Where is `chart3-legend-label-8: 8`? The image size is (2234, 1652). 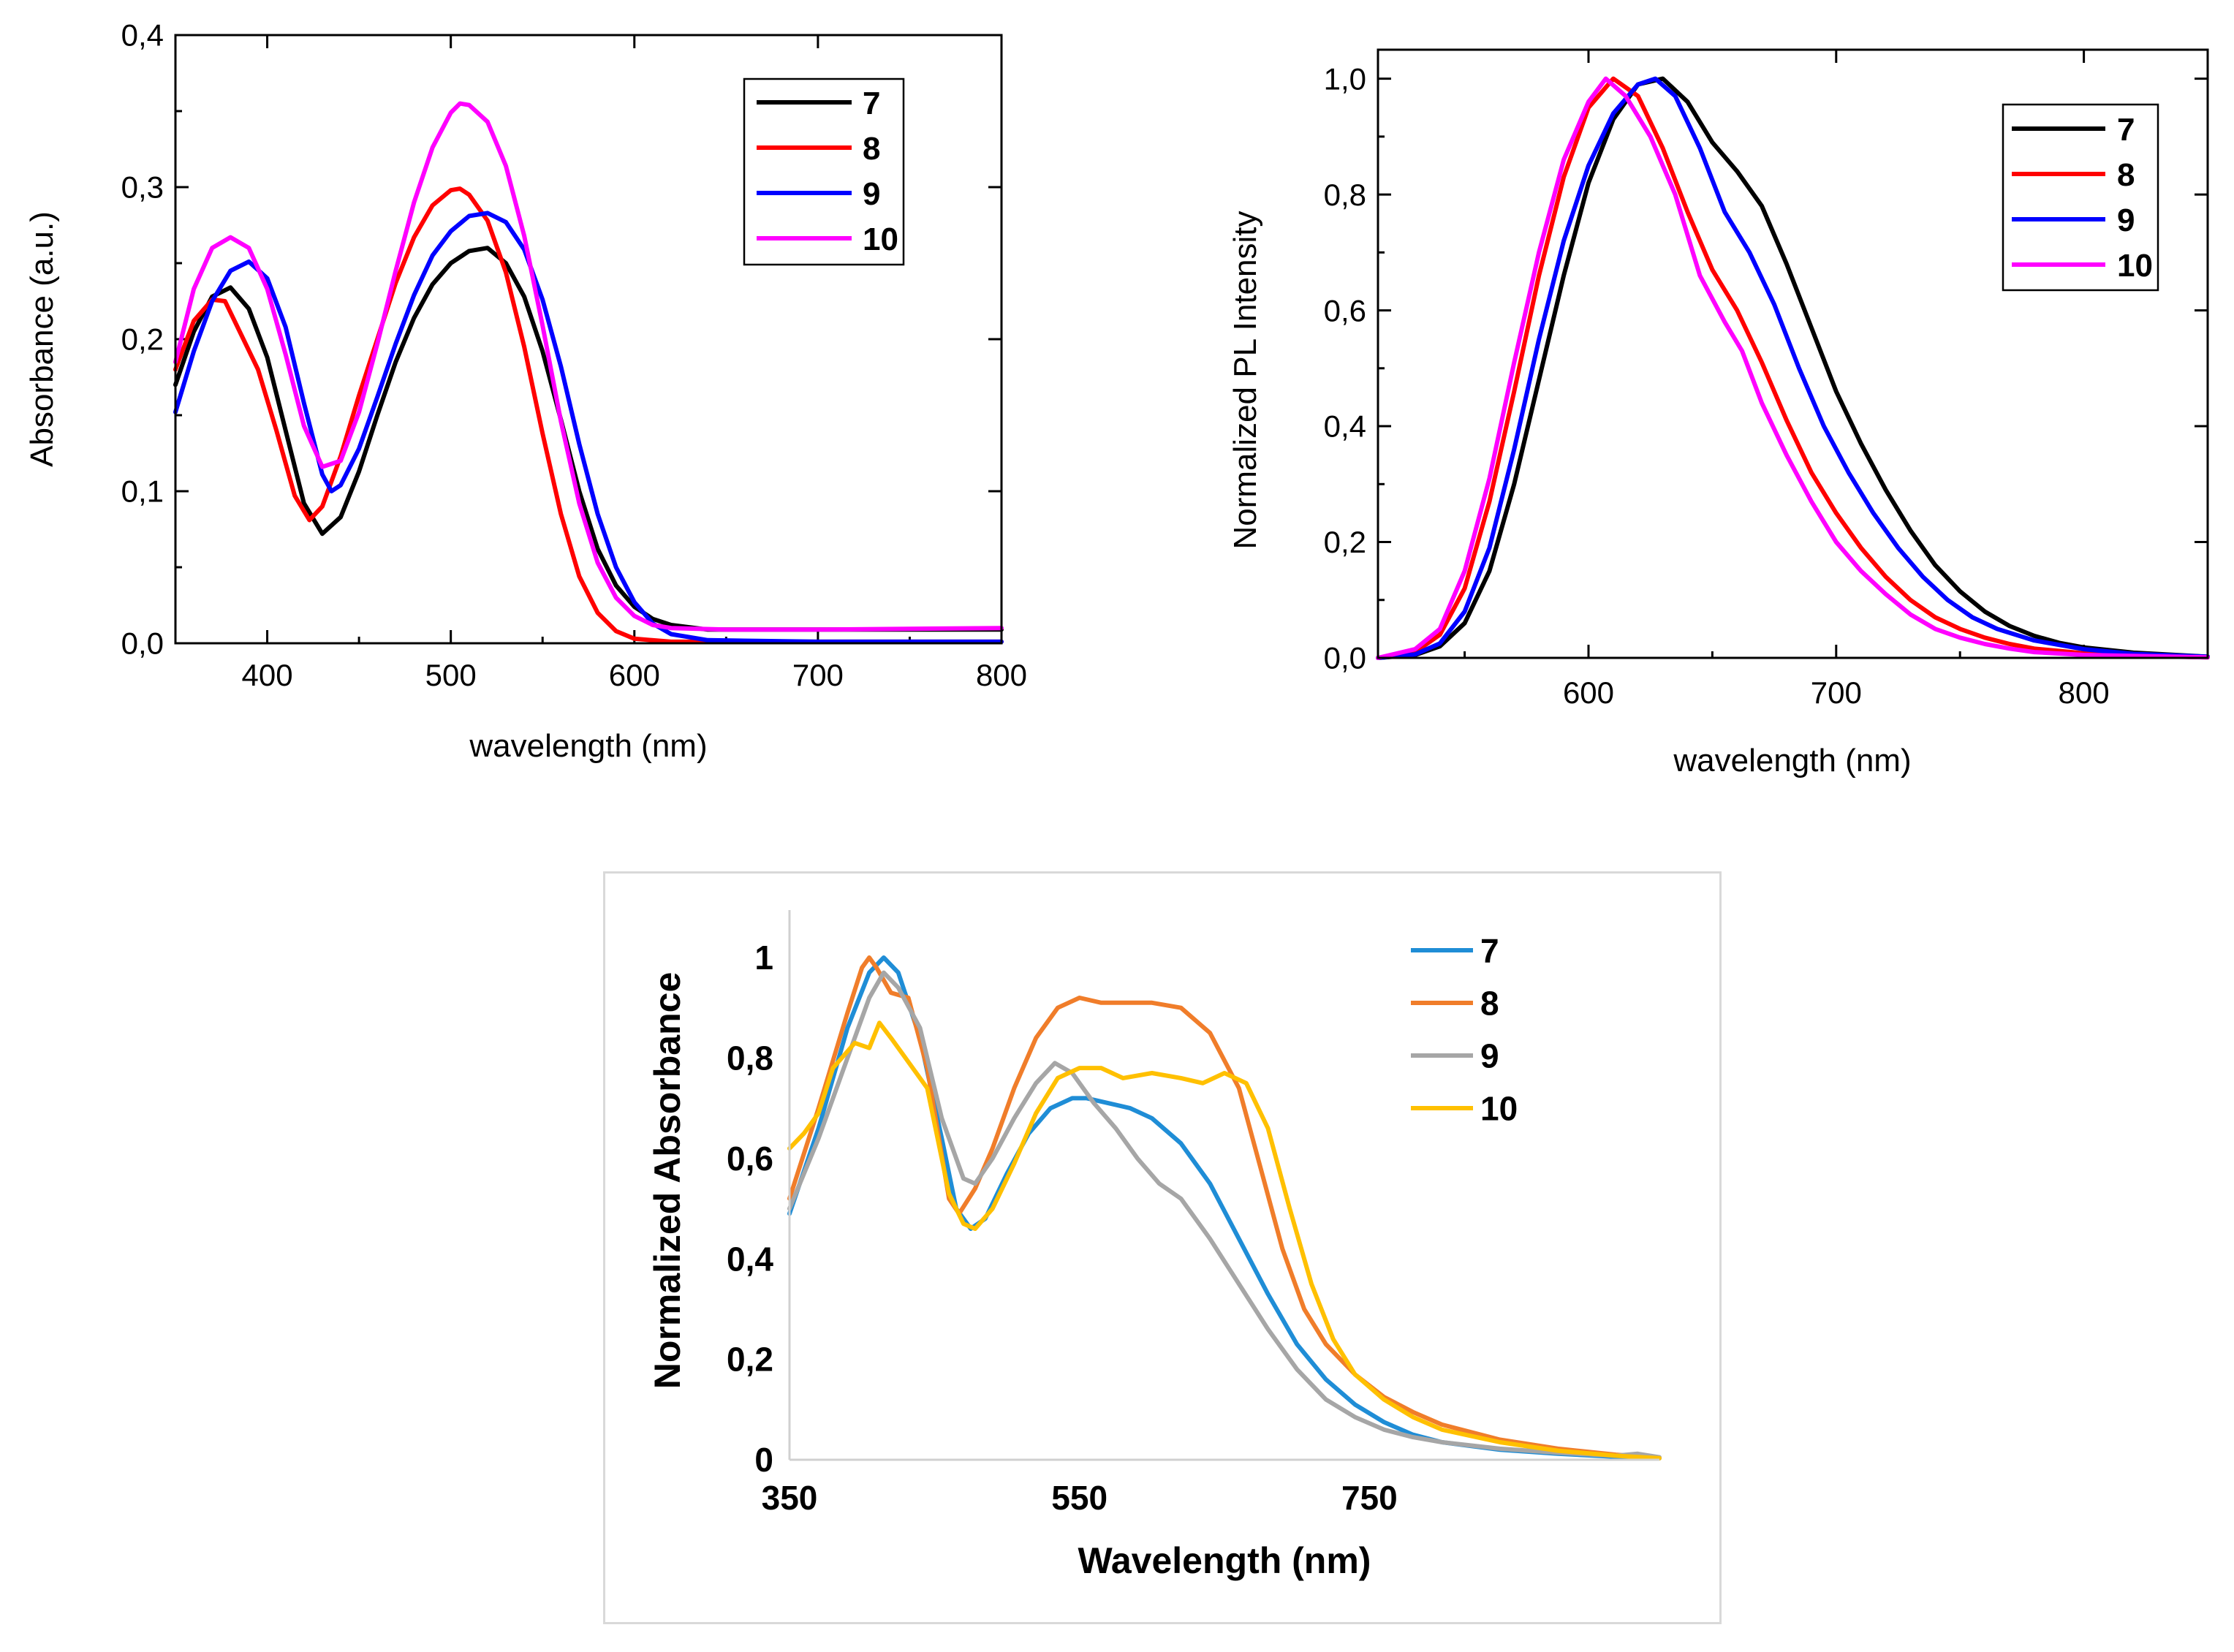 chart3-legend-label-8: 8 is located at coordinates (1490, 1004).